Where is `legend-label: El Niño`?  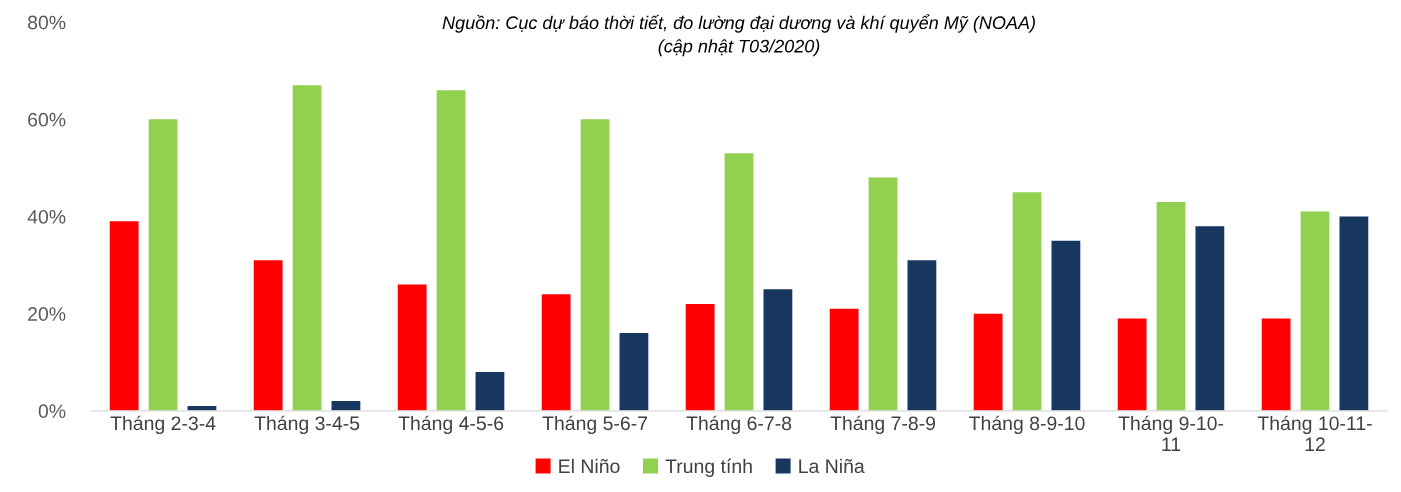 legend-label: El Niño is located at coordinates (589, 466).